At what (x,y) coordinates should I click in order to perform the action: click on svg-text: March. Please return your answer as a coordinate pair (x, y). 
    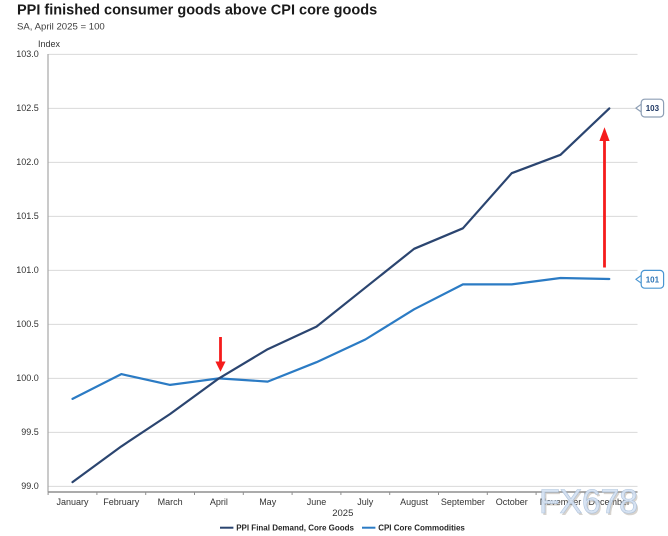
    Looking at the image, I should click on (170, 502).